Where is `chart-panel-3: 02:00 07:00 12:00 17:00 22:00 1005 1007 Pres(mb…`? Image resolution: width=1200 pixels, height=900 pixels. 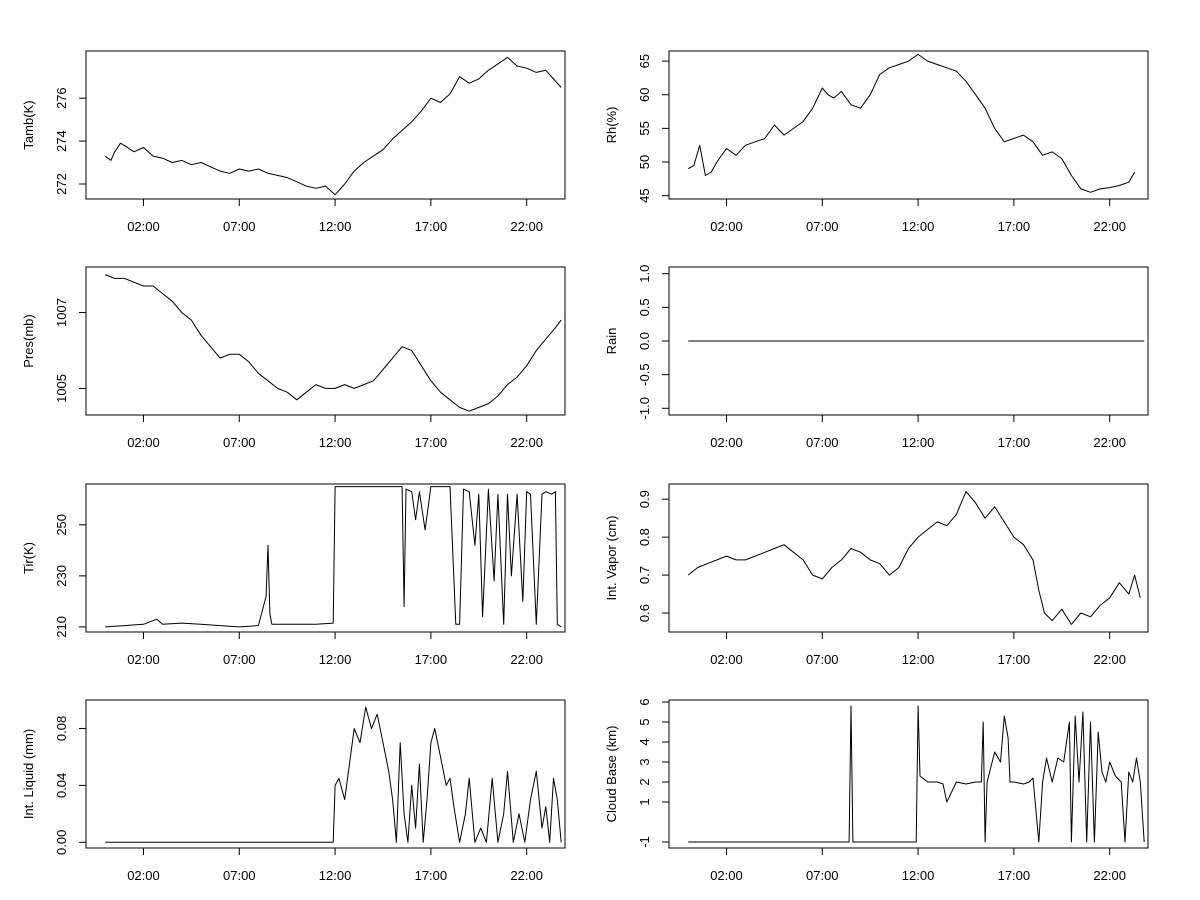
chart-panel-3: 02:00 07:00 12:00 17:00 22:00 1005 1007 Pres(mb… is located at coordinates (293, 358).